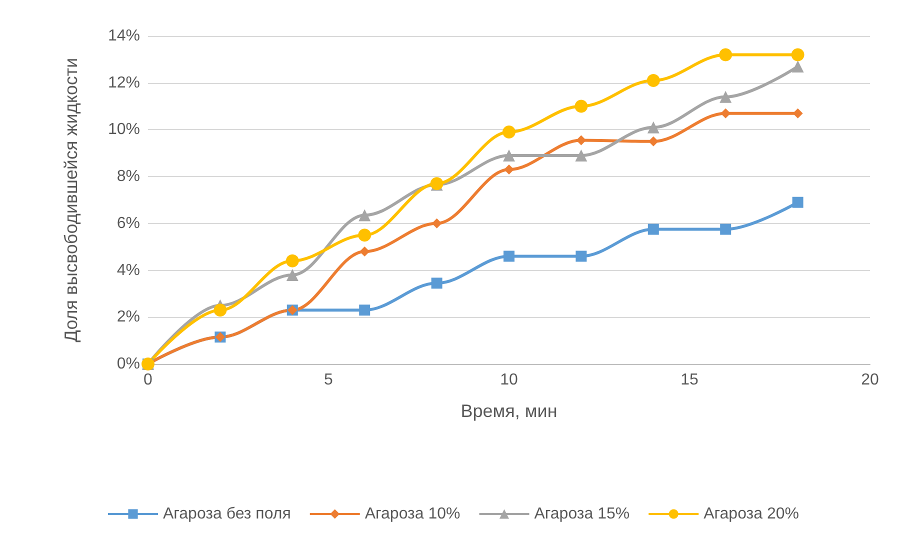 Image resolution: width=906 pixels, height=547 pixels. I want to click on x-tick-label: 20, so click(870, 380).